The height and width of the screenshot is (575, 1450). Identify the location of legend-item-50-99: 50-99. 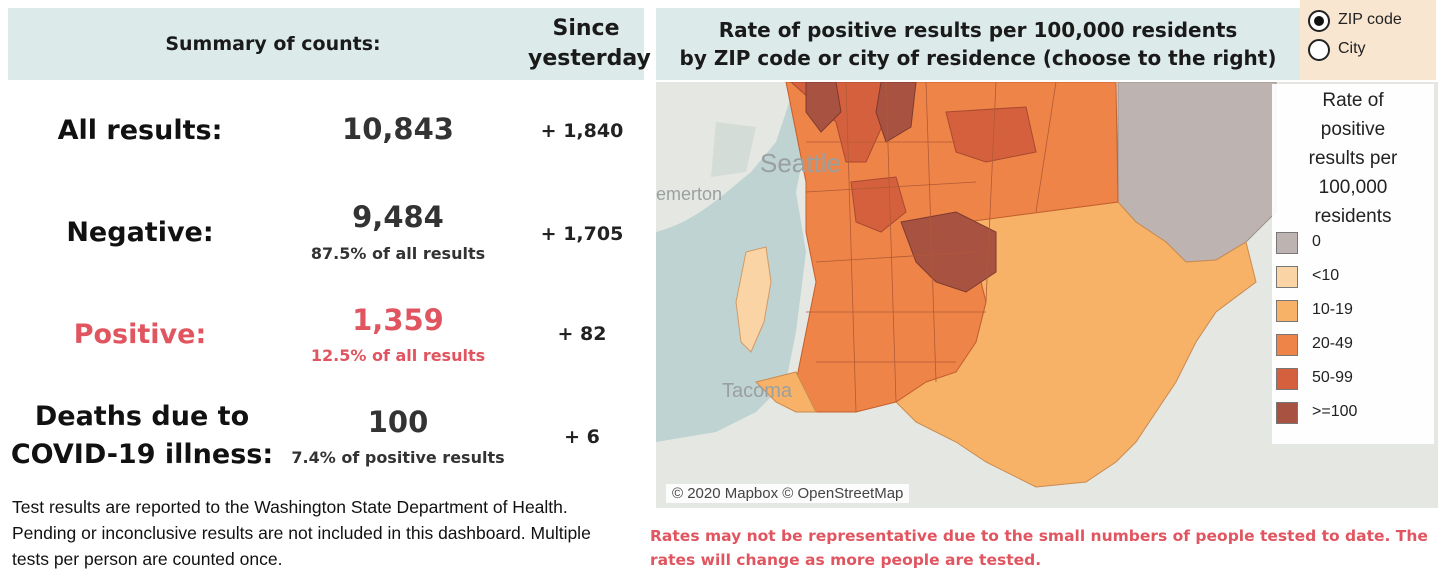
(1351, 380).